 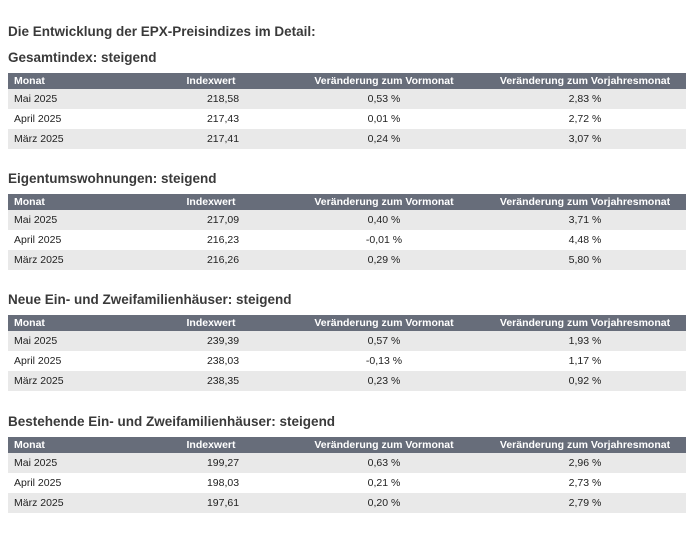 What do you see at coordinates (211, 381) in the screenshot?
I see `cell-index: 238,35` at bounding box center [211, 381].